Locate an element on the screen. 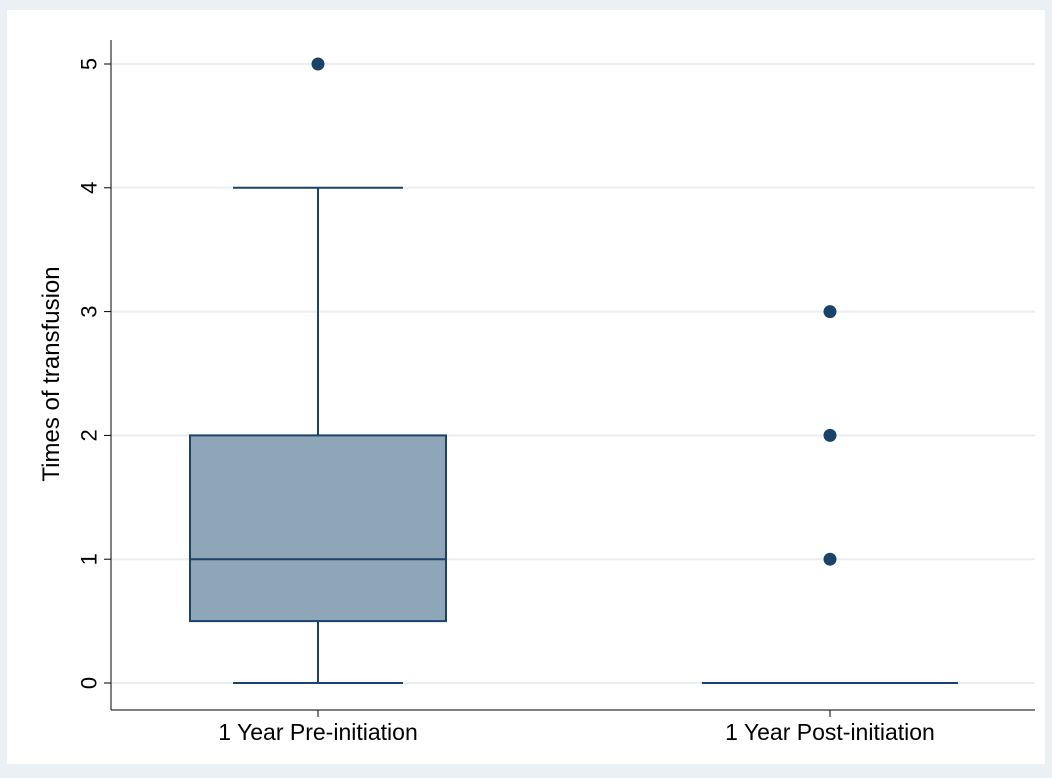  y-tick-label: 2 is located at coordinates (89, 435).